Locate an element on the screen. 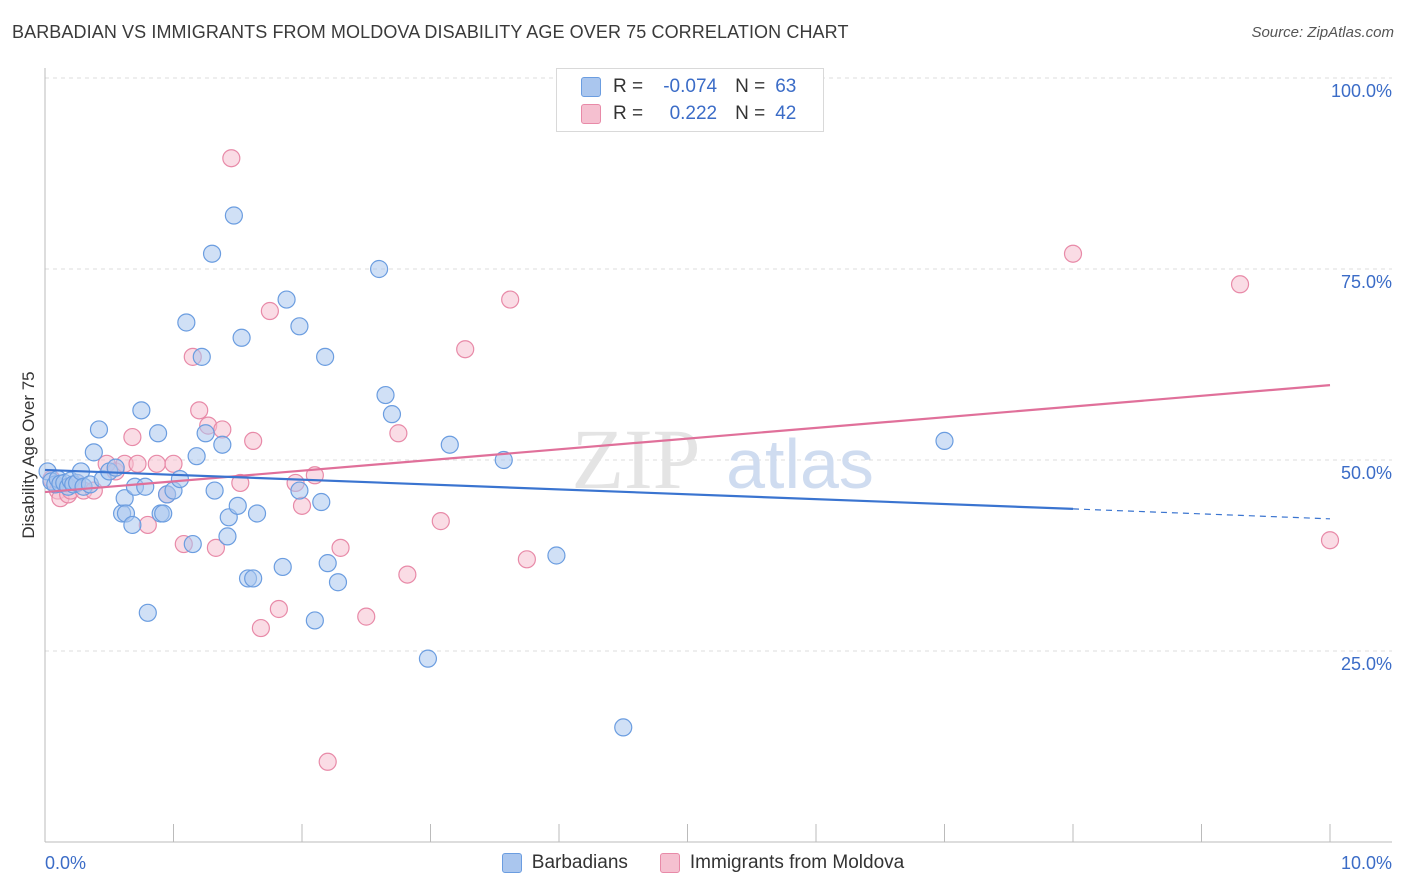 Image resolution: width=1406 pixels, height=892 pixels. watermark-atlas: atlas is located at coordinates (800, 464).